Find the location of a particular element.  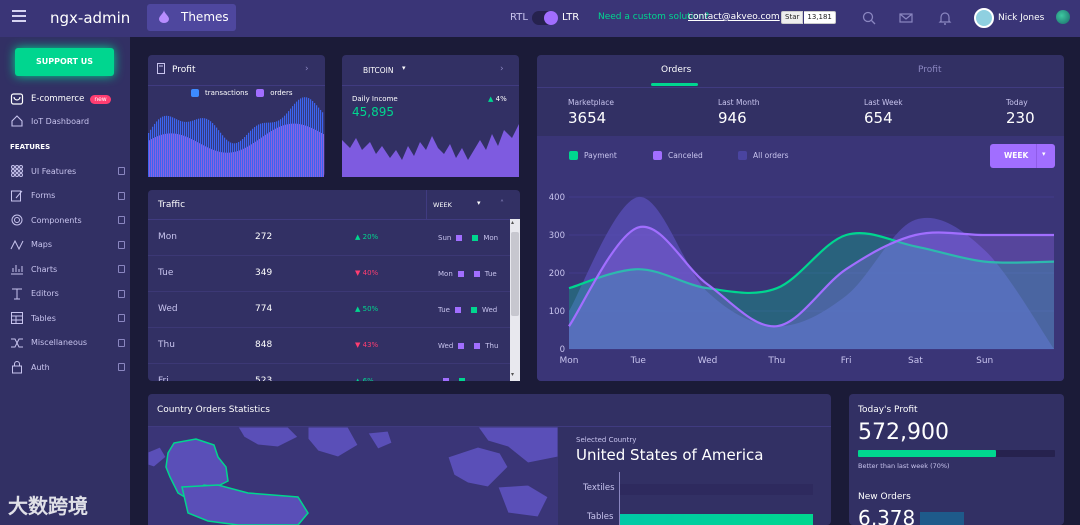

stat-last-week-value: 654 is located at coordinates (878, 118).